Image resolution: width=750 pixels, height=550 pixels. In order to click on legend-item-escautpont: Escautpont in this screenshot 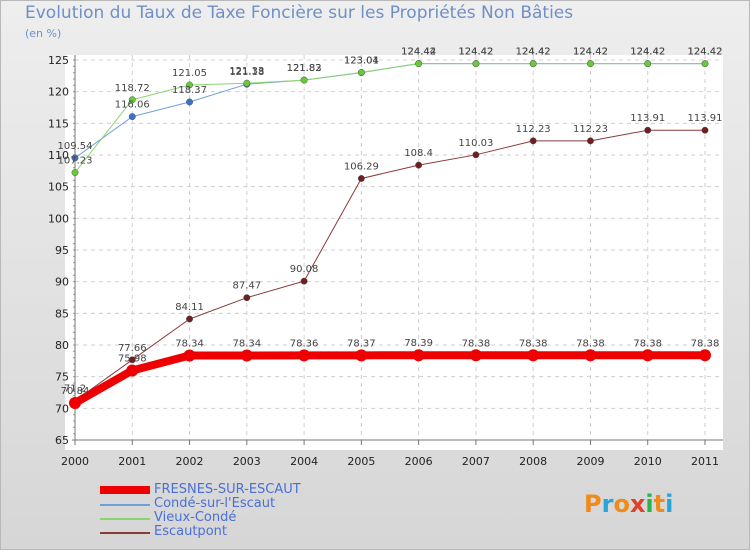, I will do `click(250, 532)`.